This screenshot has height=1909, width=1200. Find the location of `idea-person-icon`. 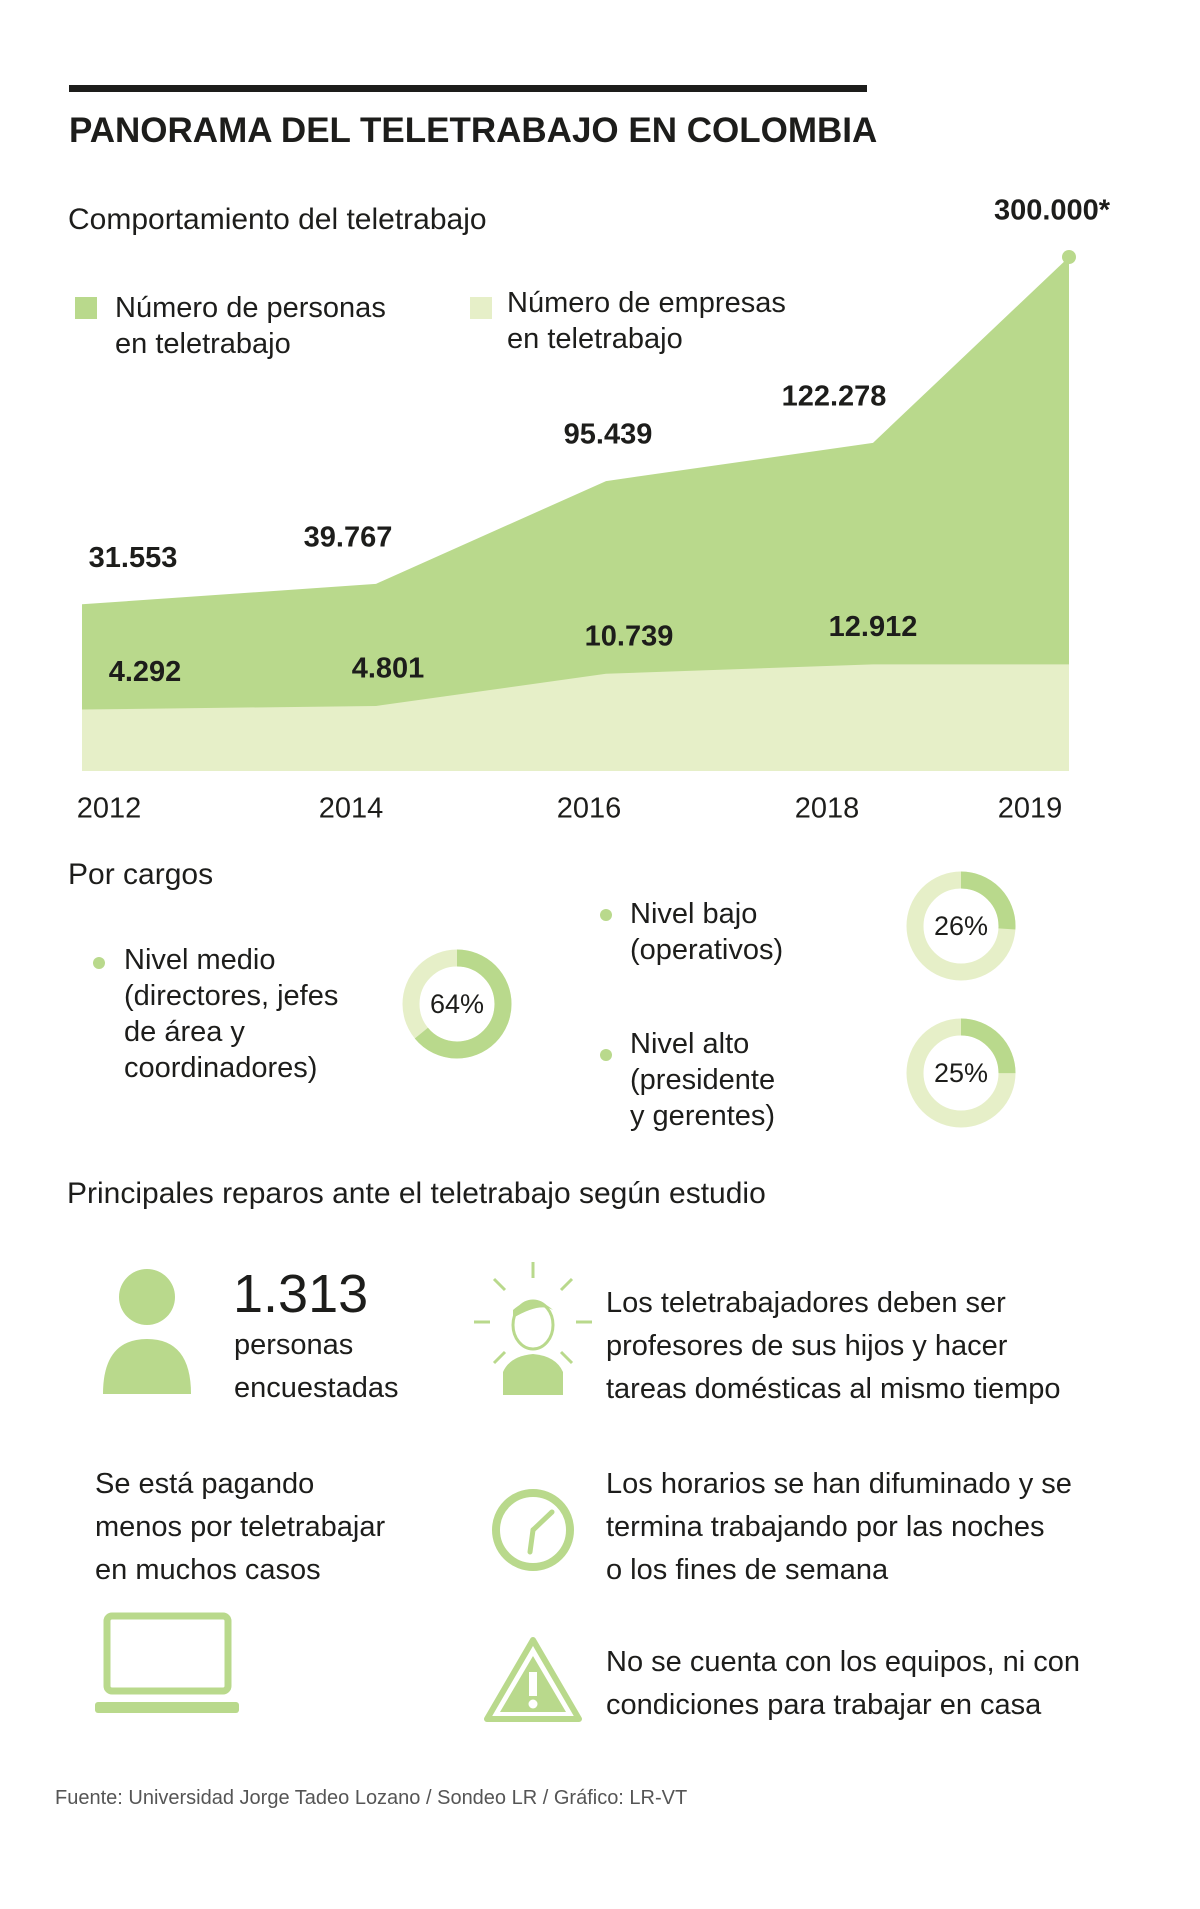

idea-person-icon is located at coordinates (533, 1313).